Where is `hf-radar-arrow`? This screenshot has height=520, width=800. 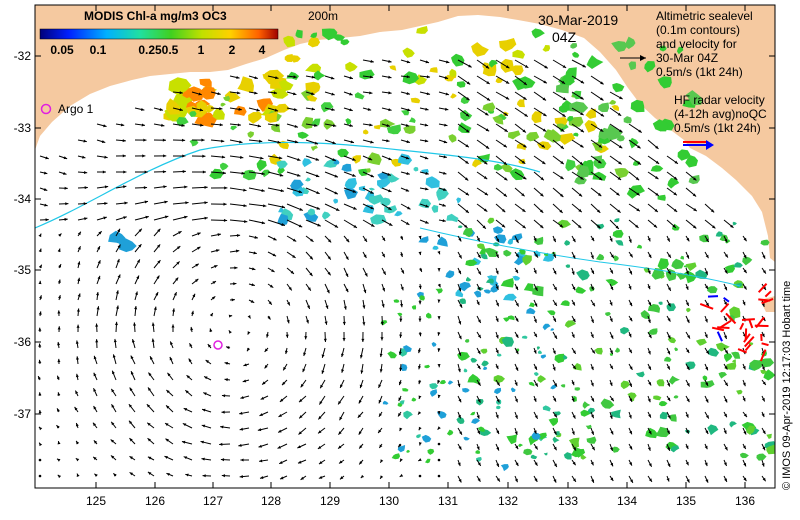
hf-radar-arrow is located at coordinates (765, 344).